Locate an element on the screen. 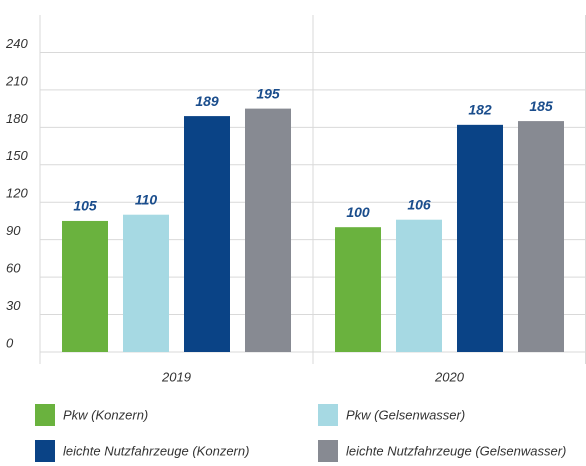 This screenshot has width=586, height=466. legend-label: leichte Nutzfahrzeuge (Konzern) is located at coordinates (156, 450).